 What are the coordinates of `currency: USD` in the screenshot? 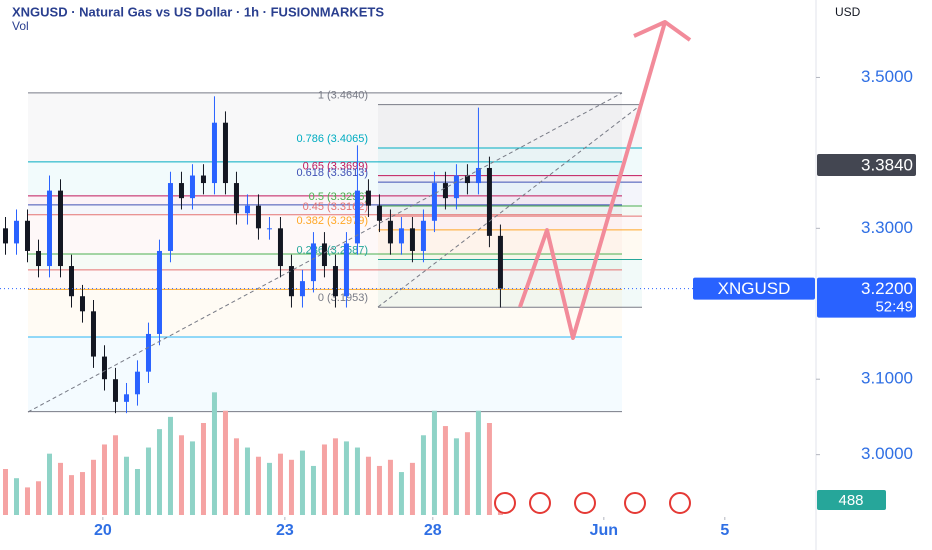 It's located at (848, 12).